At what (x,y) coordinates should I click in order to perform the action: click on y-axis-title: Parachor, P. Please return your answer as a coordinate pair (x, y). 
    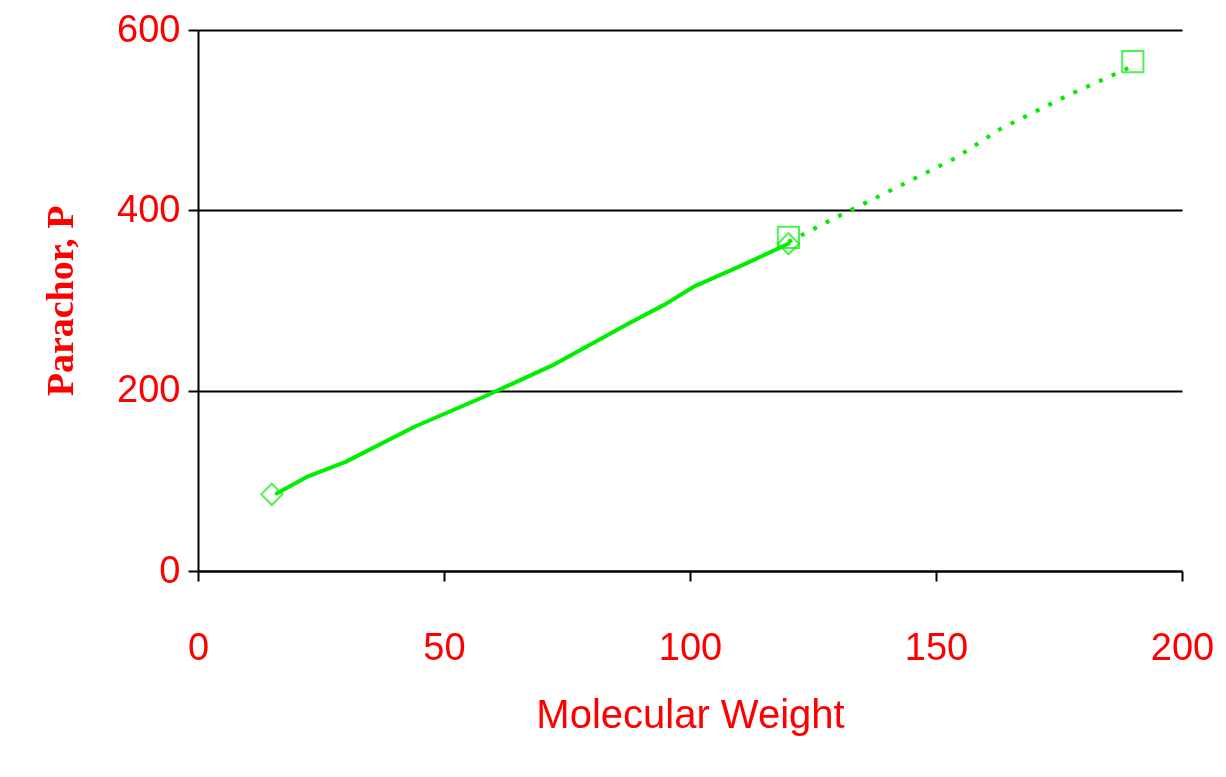
    Looking at the image, I should click on (60, 301).